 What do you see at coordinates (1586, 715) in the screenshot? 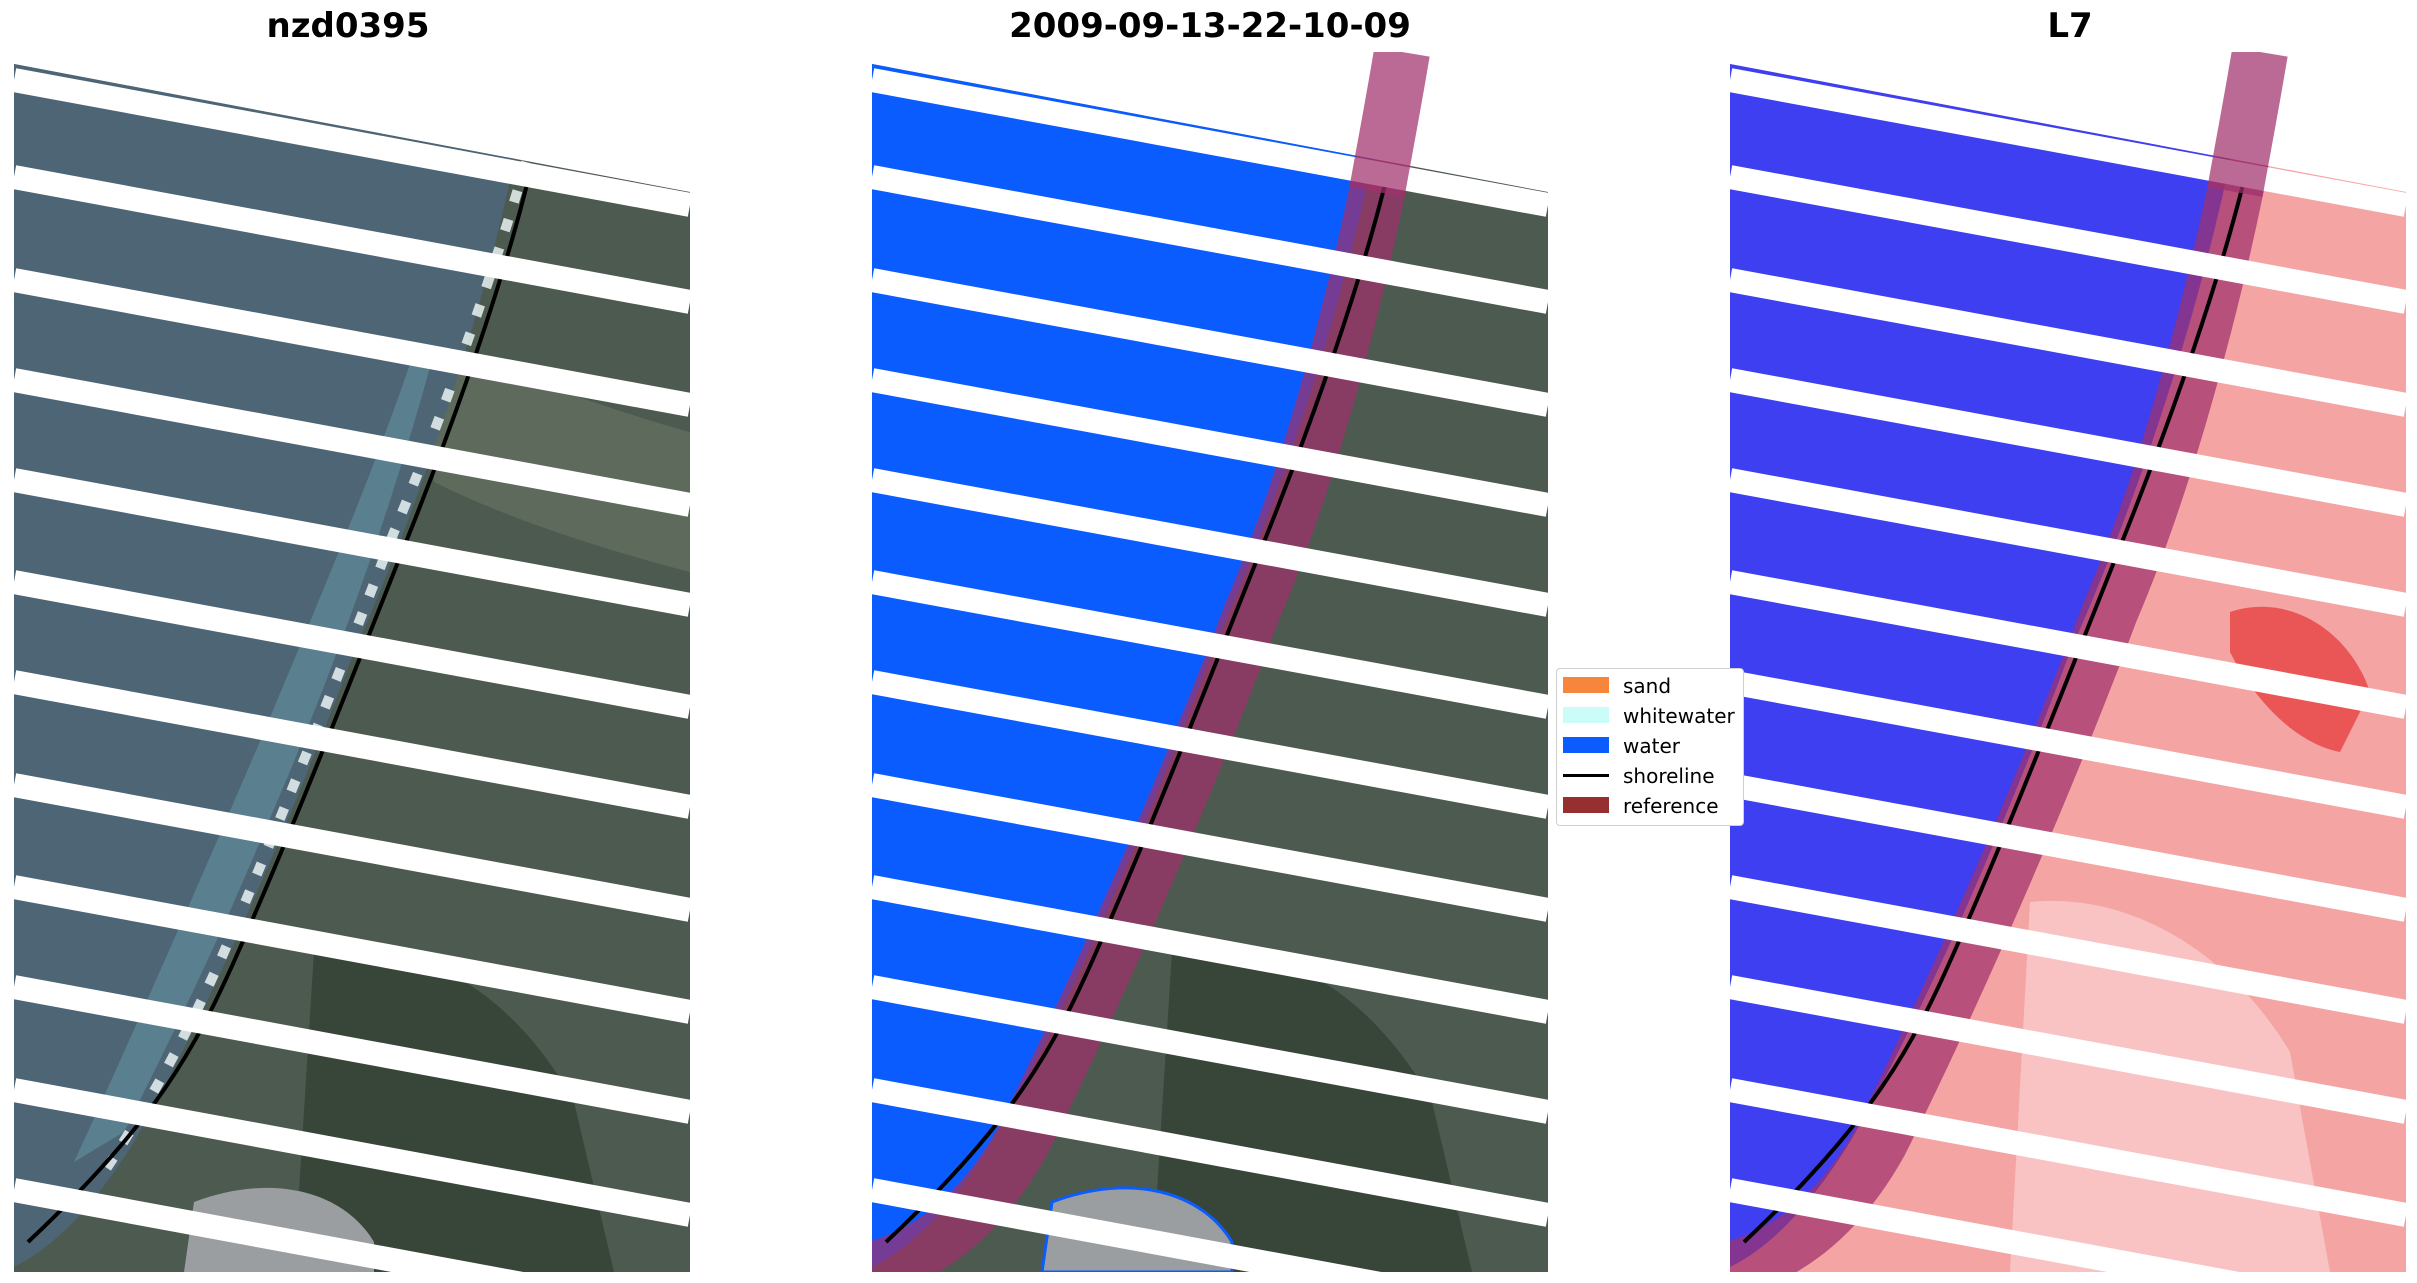
I see `whitewater-swatch` at bounding box center [1586, 715].